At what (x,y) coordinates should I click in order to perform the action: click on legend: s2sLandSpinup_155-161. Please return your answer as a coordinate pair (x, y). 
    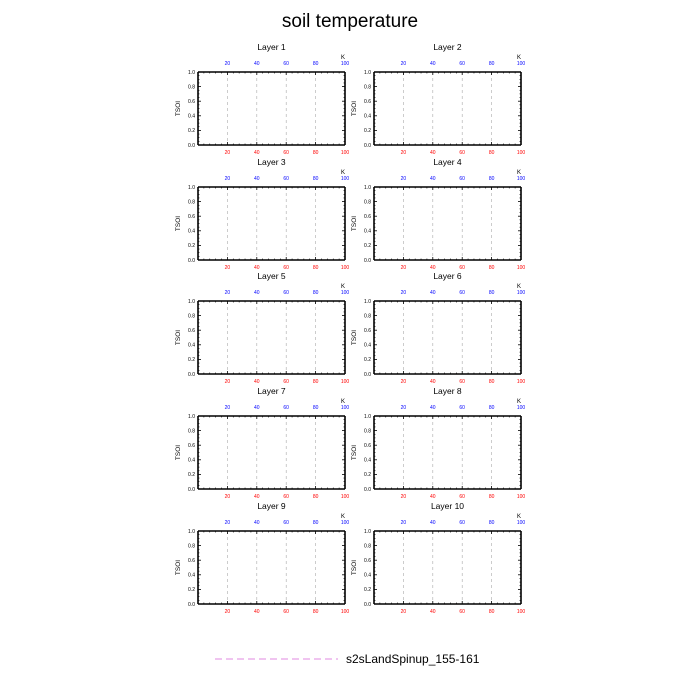
    Looking at the image, I should click on (347, 659).